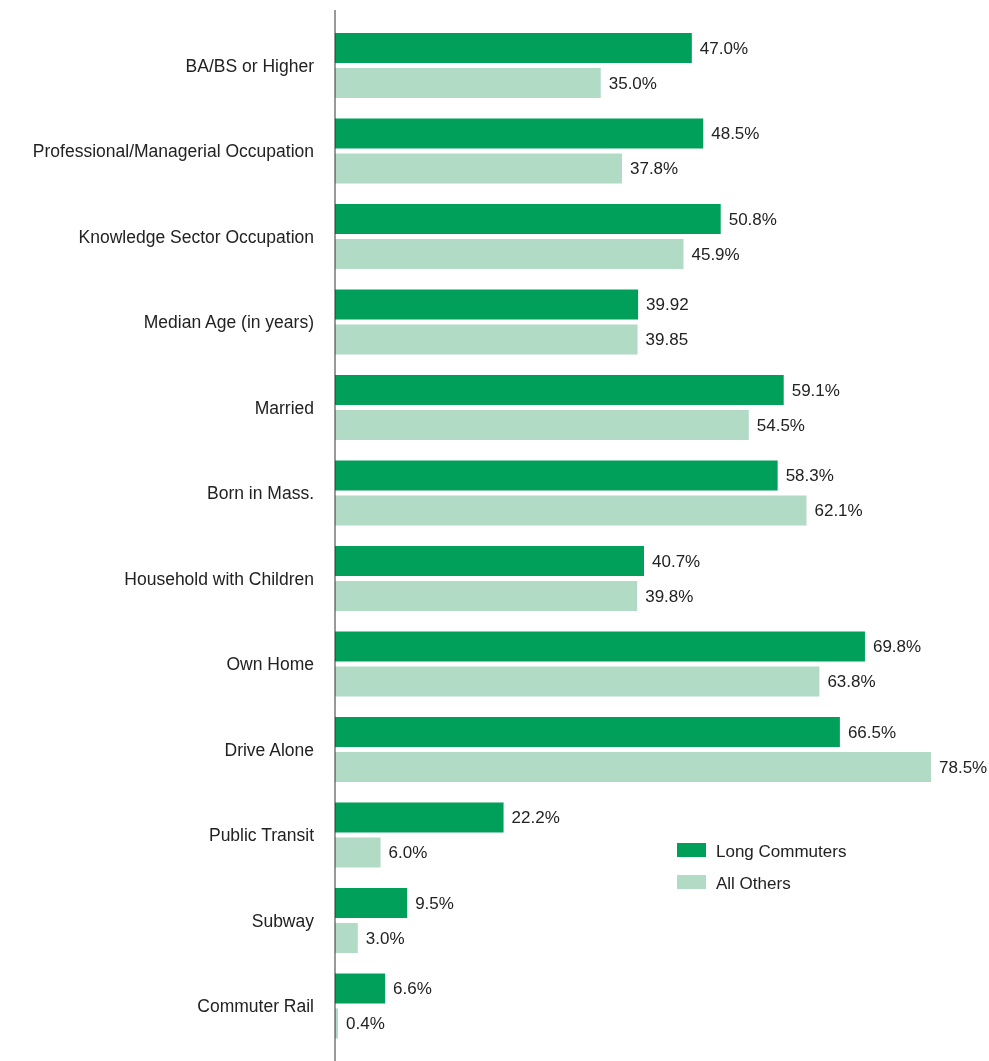 Image resolution: width=989 pixels, height=1061 pixels. I want to click on data-label: 47.0%, so click(724, 48).